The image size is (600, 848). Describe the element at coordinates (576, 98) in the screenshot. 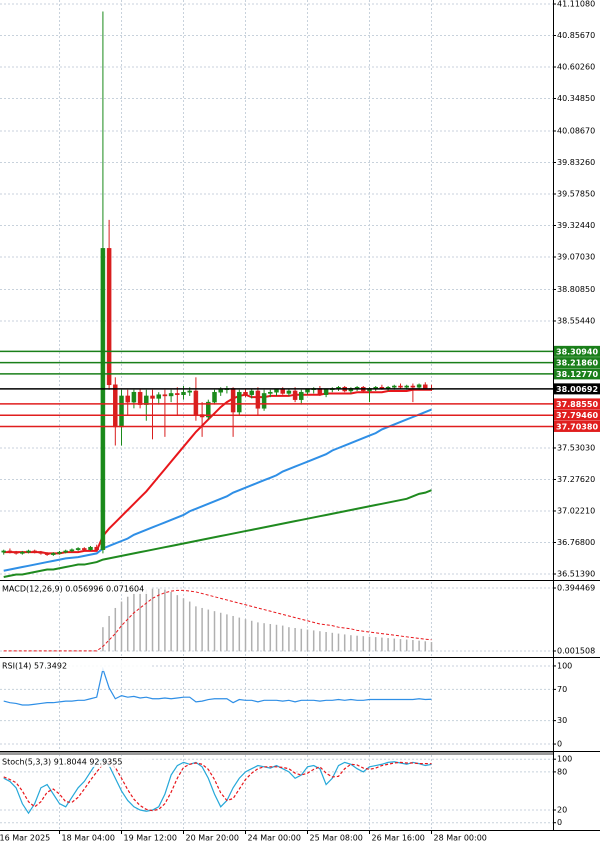

I see `y-tick-label: 40.34850` at that location.